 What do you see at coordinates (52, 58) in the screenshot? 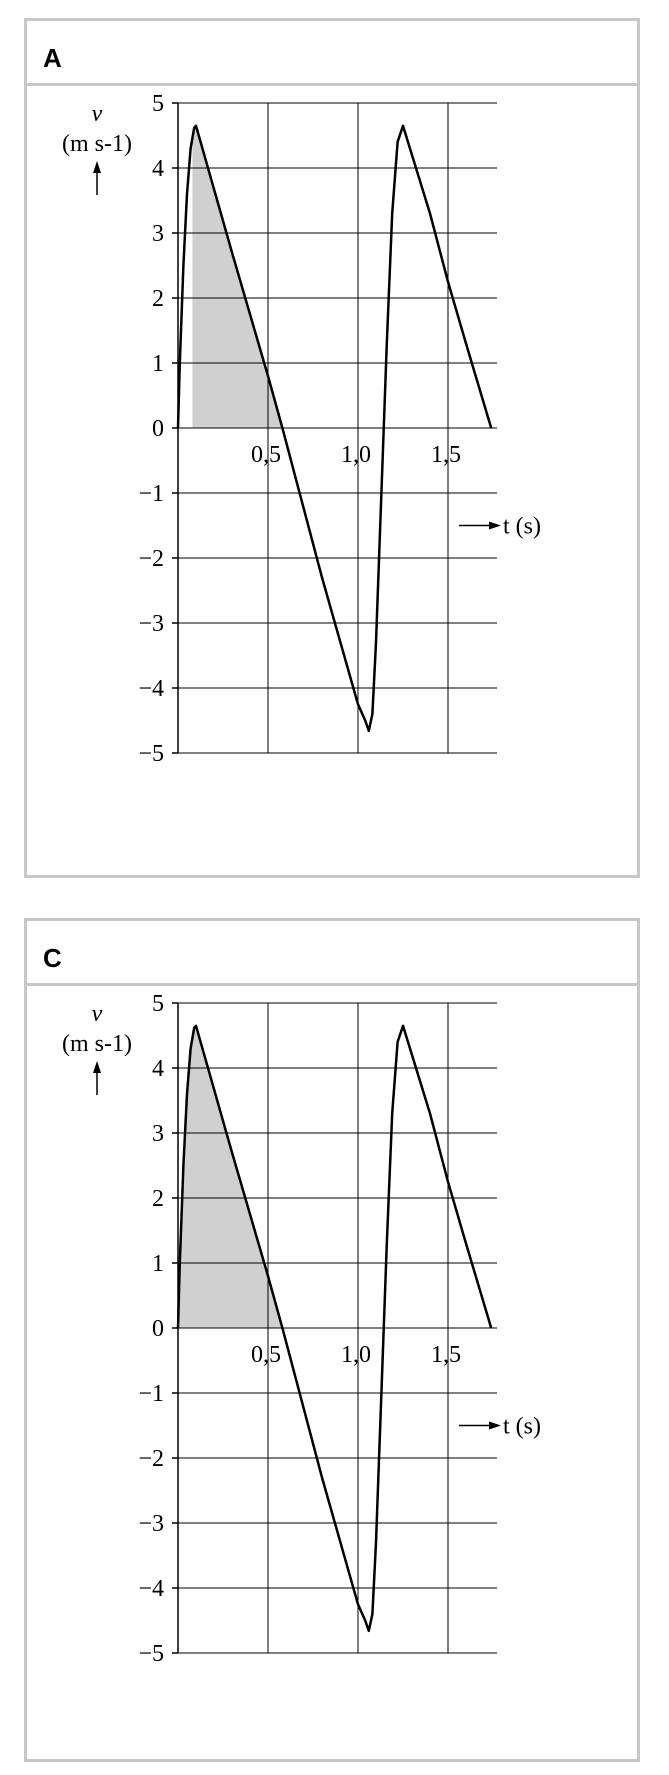
I see `panel-label: A` at bounding box center [52, 58].